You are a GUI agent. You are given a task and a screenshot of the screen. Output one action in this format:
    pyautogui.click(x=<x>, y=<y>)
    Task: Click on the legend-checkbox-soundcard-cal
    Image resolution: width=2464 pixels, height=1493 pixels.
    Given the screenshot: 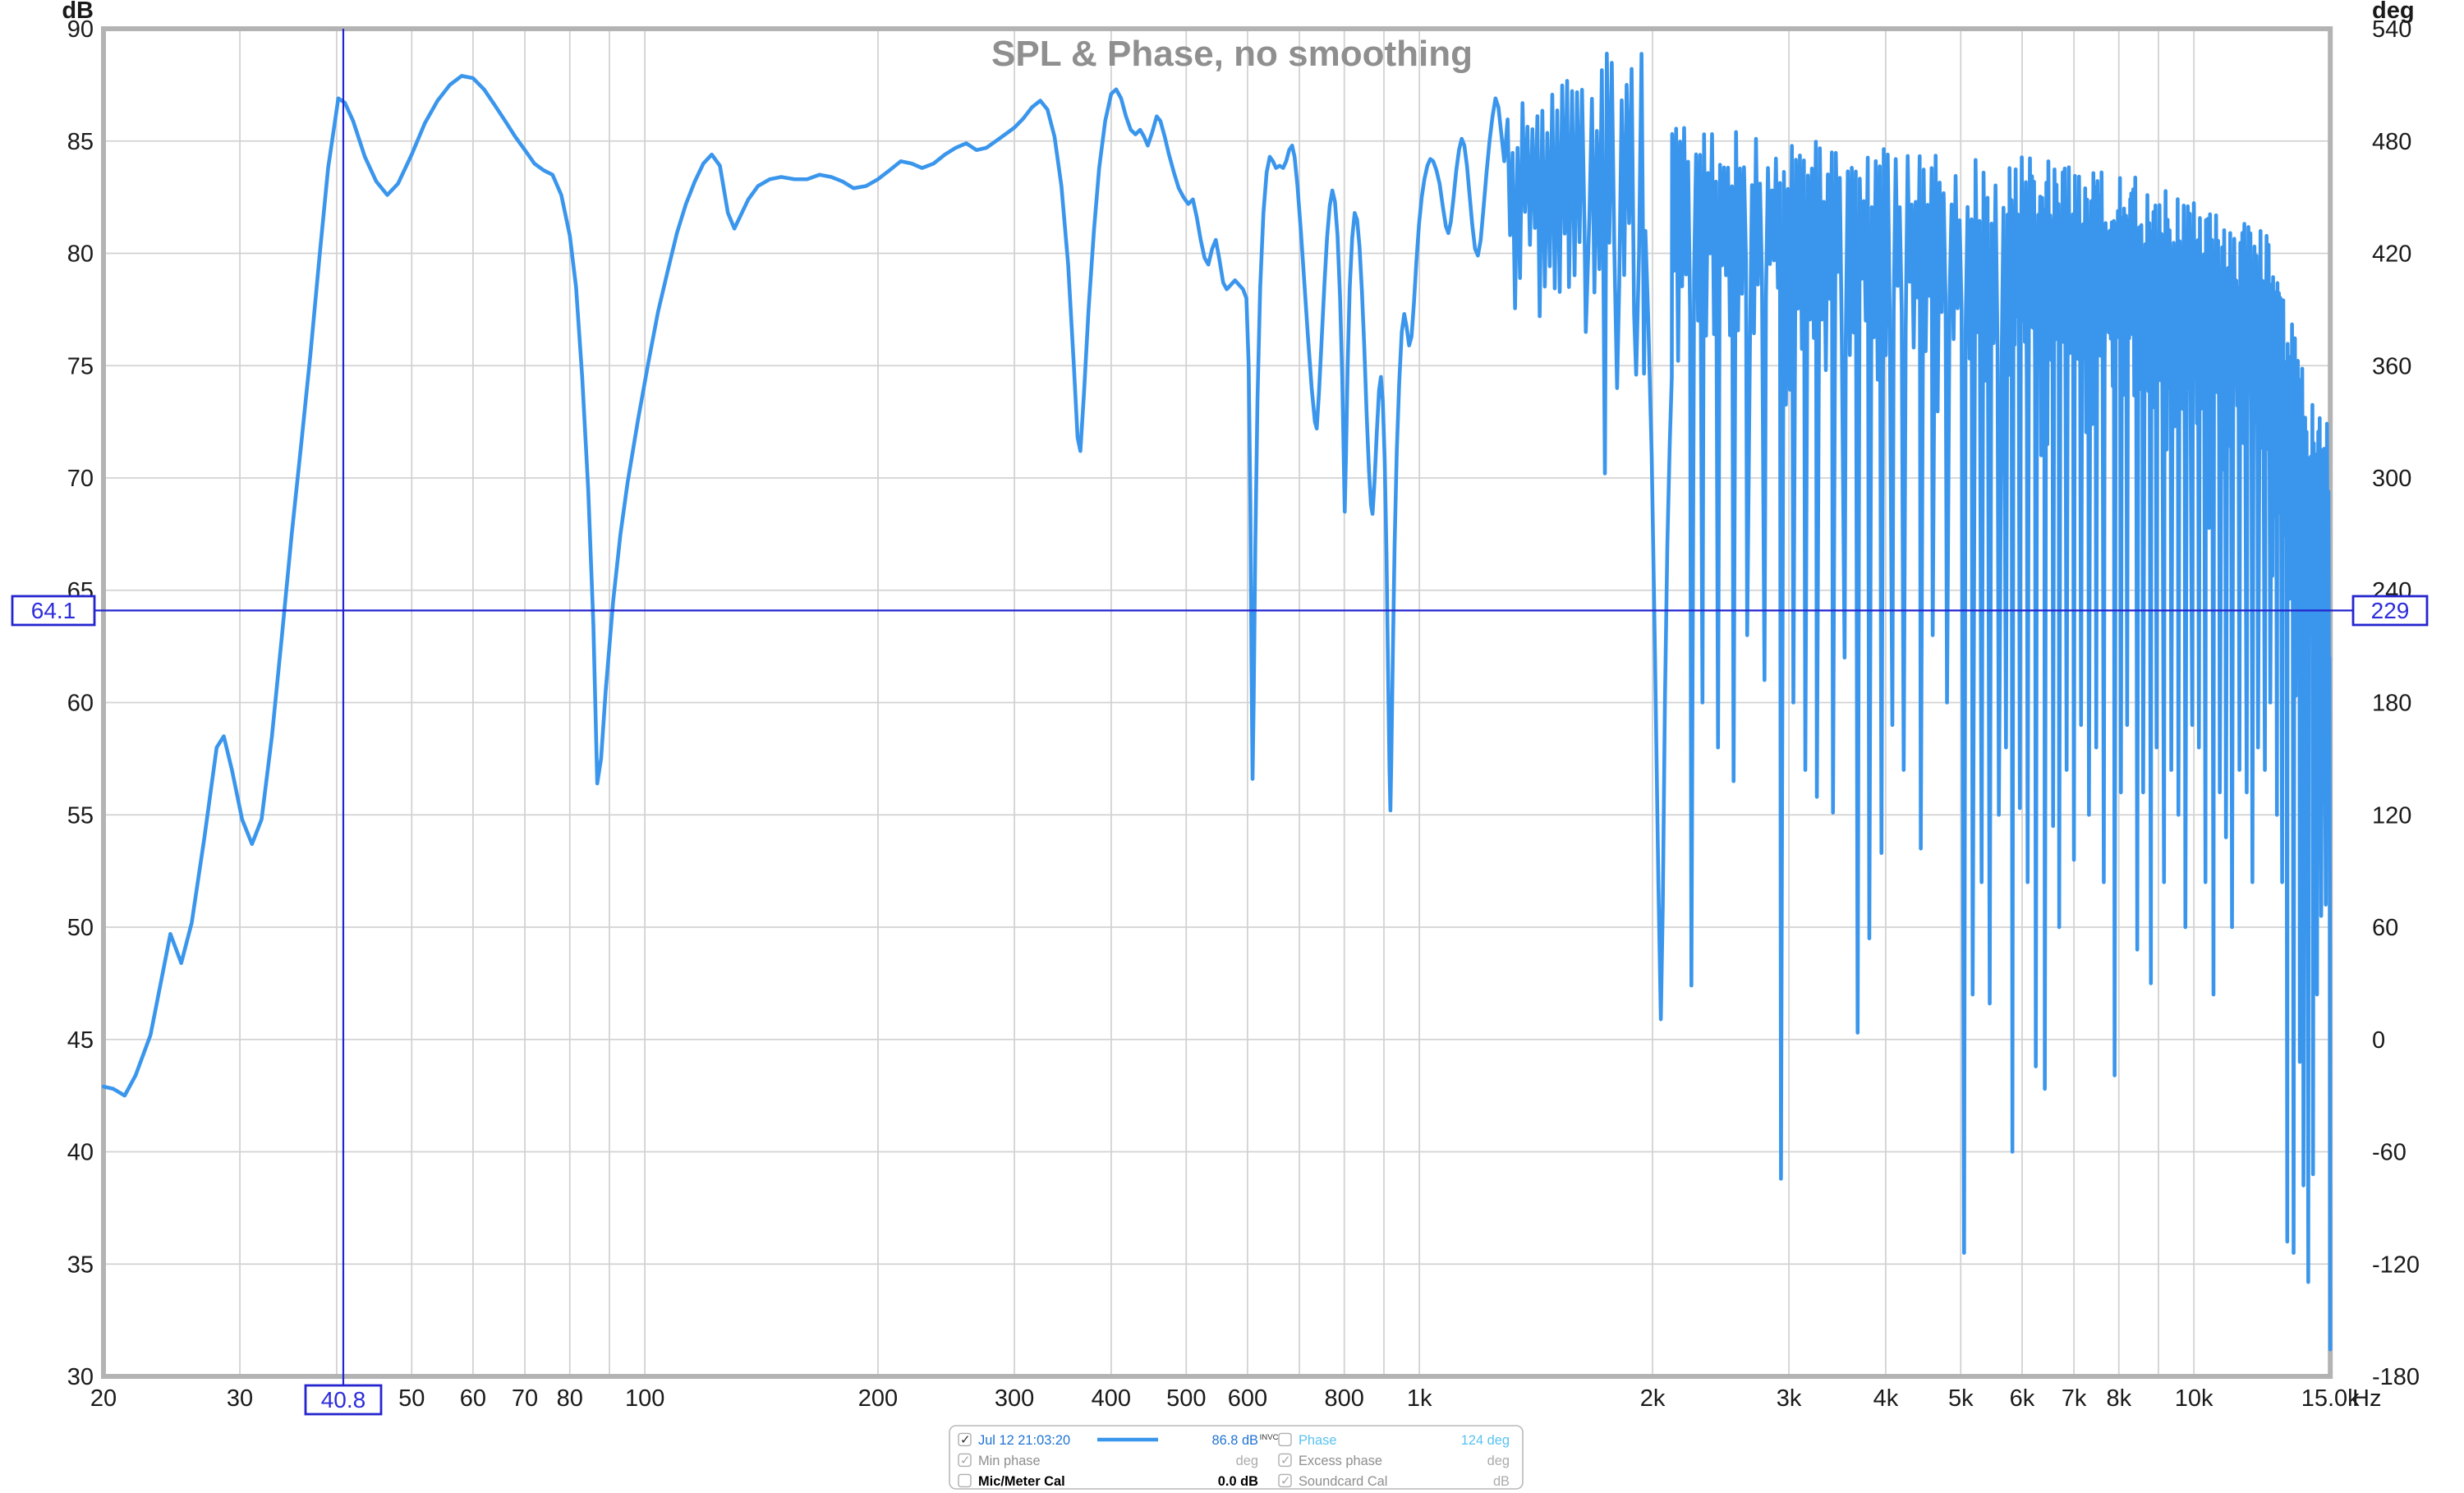 What is the action you would take?
    pyautogui.click(x=1285, y=1480)
    